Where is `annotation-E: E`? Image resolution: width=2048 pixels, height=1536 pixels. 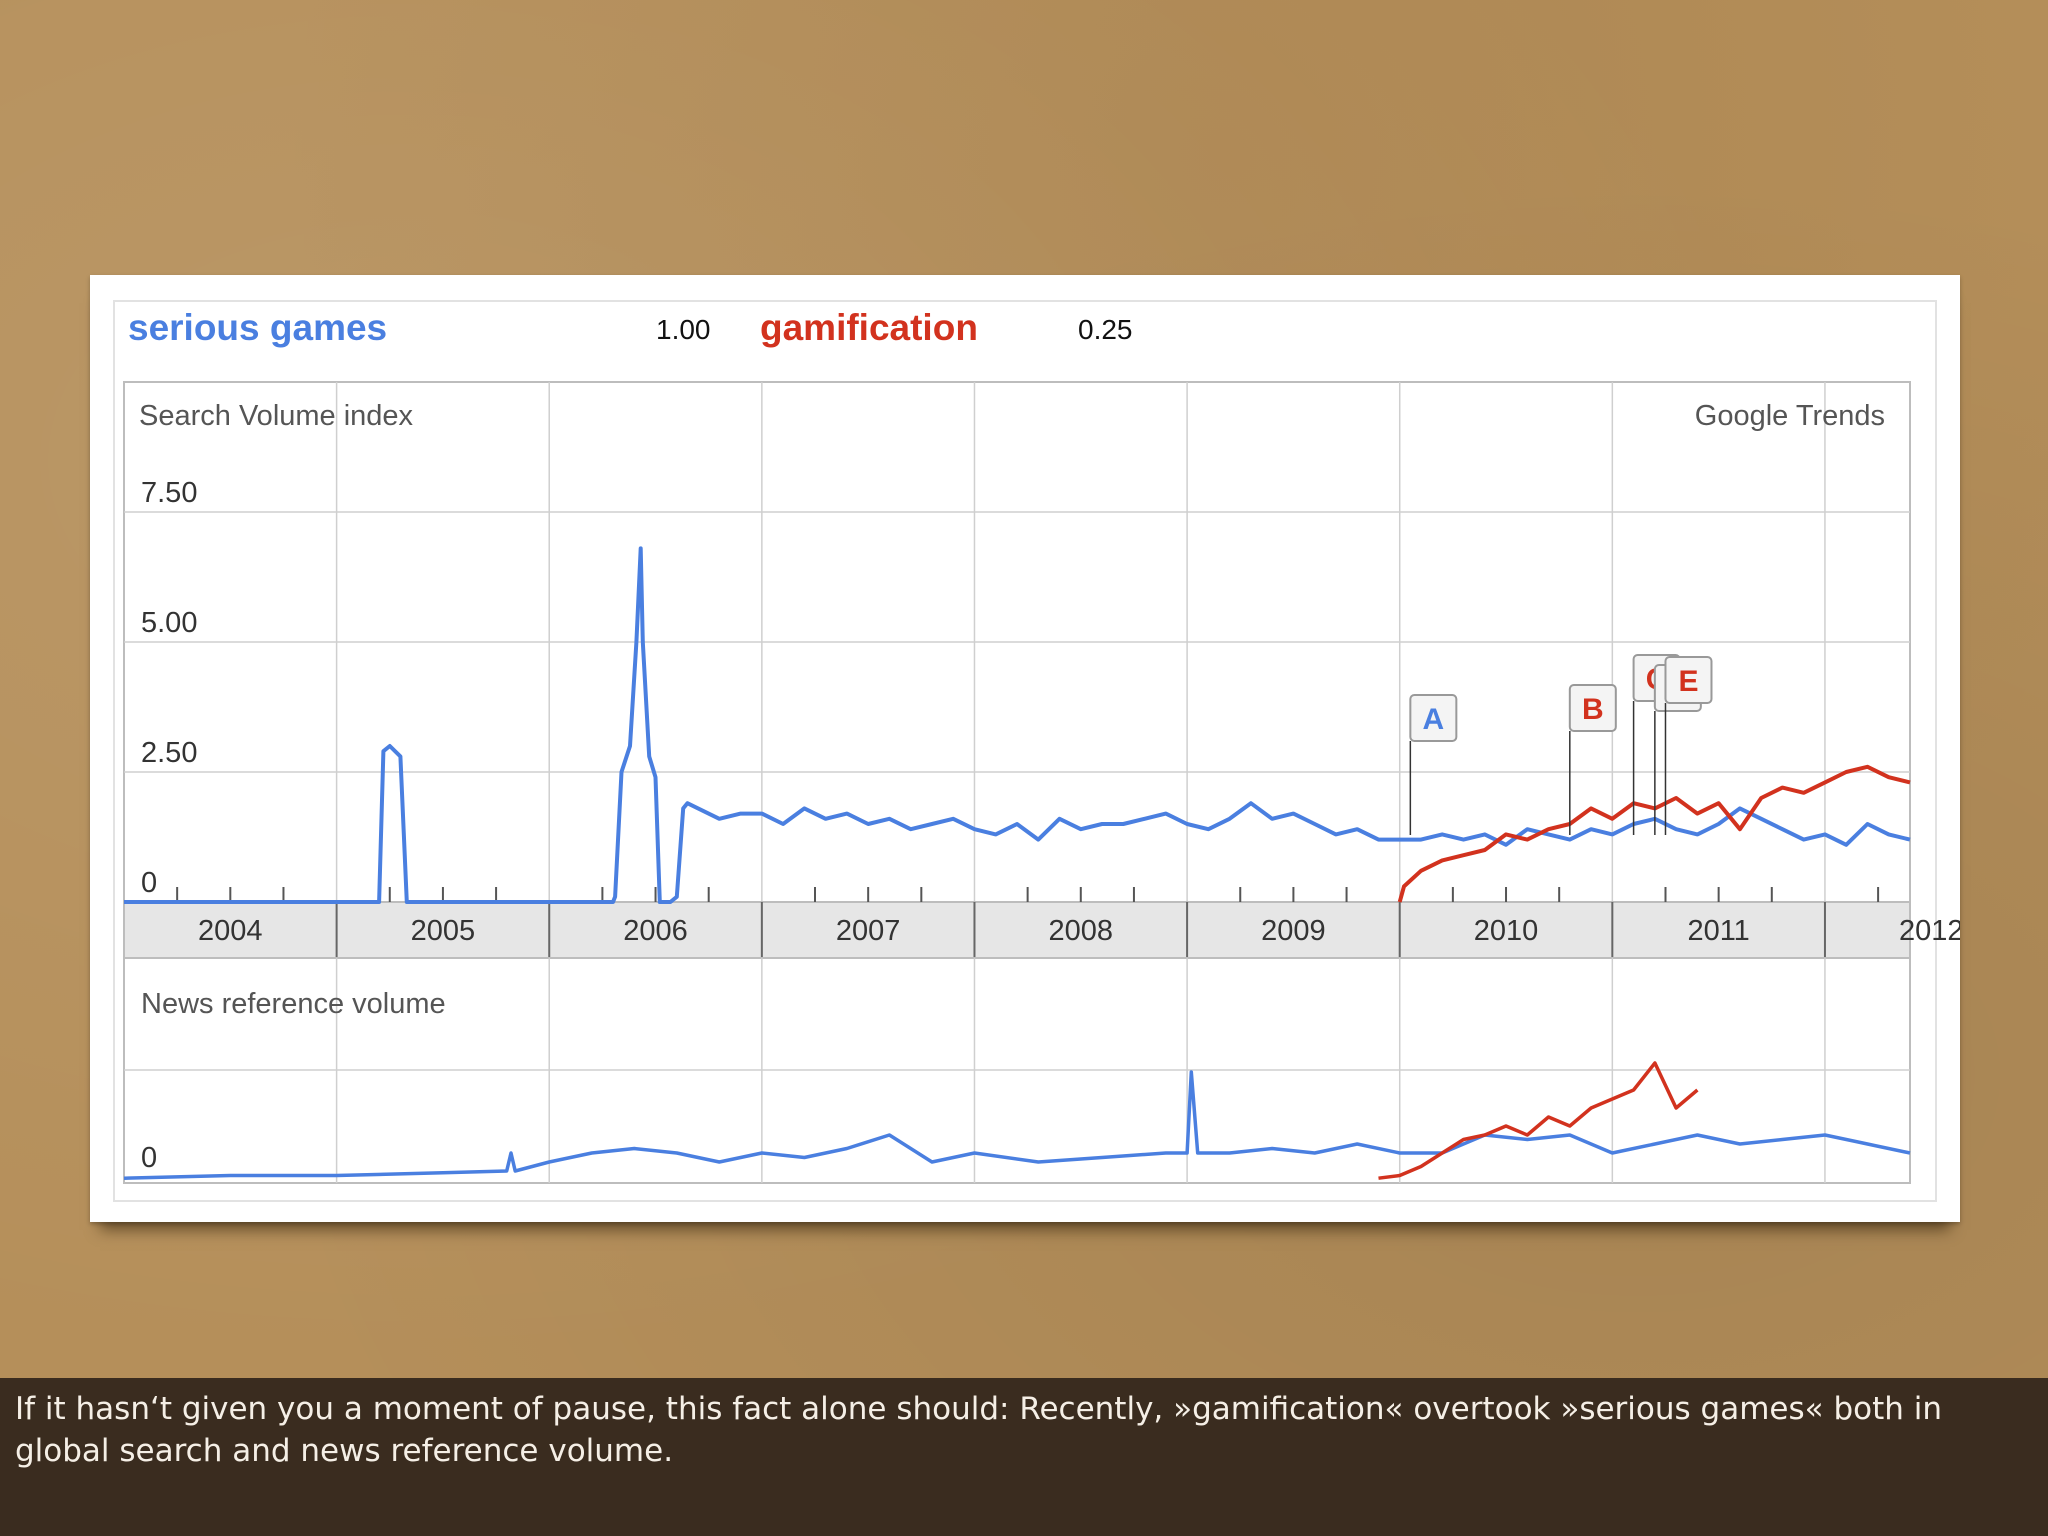
annotation-E: E is located at coordinates (1688, 745).